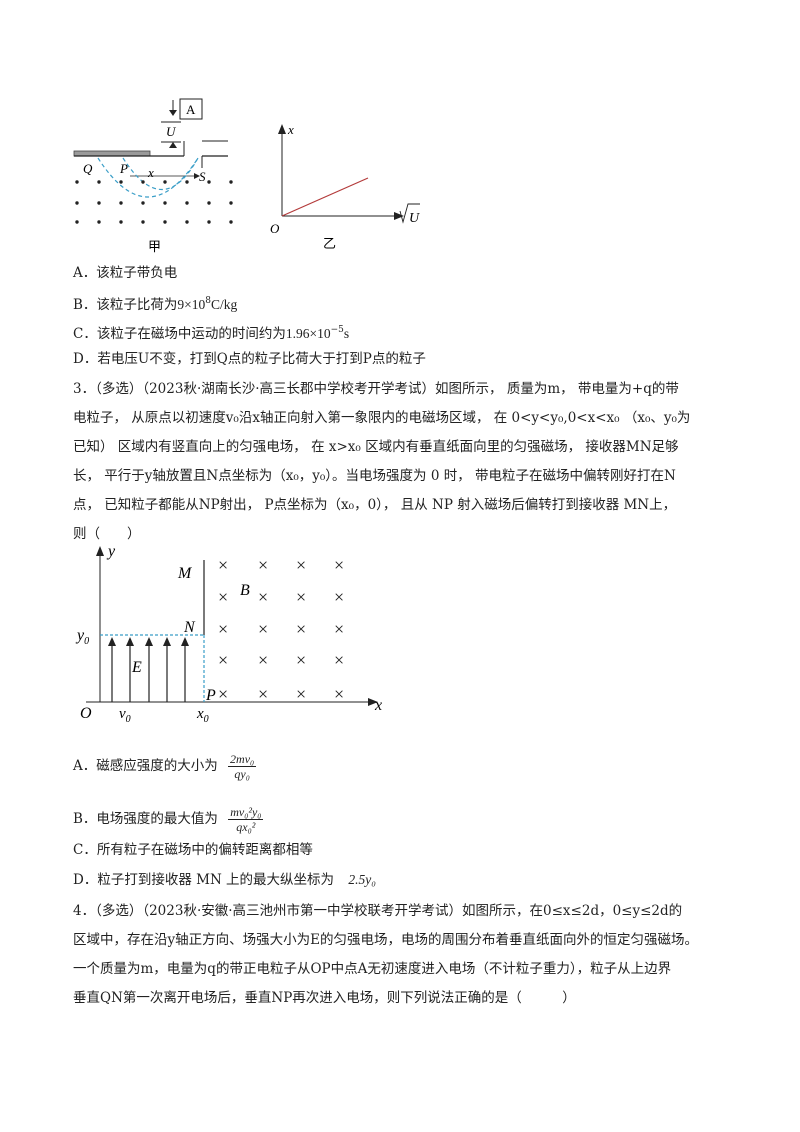 Image resolution: width=800 pixels, height=1132 pixels. What do you see at coordinates (154, 246) in the screenshot?
I see `caption-jia: 甲` at bounding box center [154, 246].